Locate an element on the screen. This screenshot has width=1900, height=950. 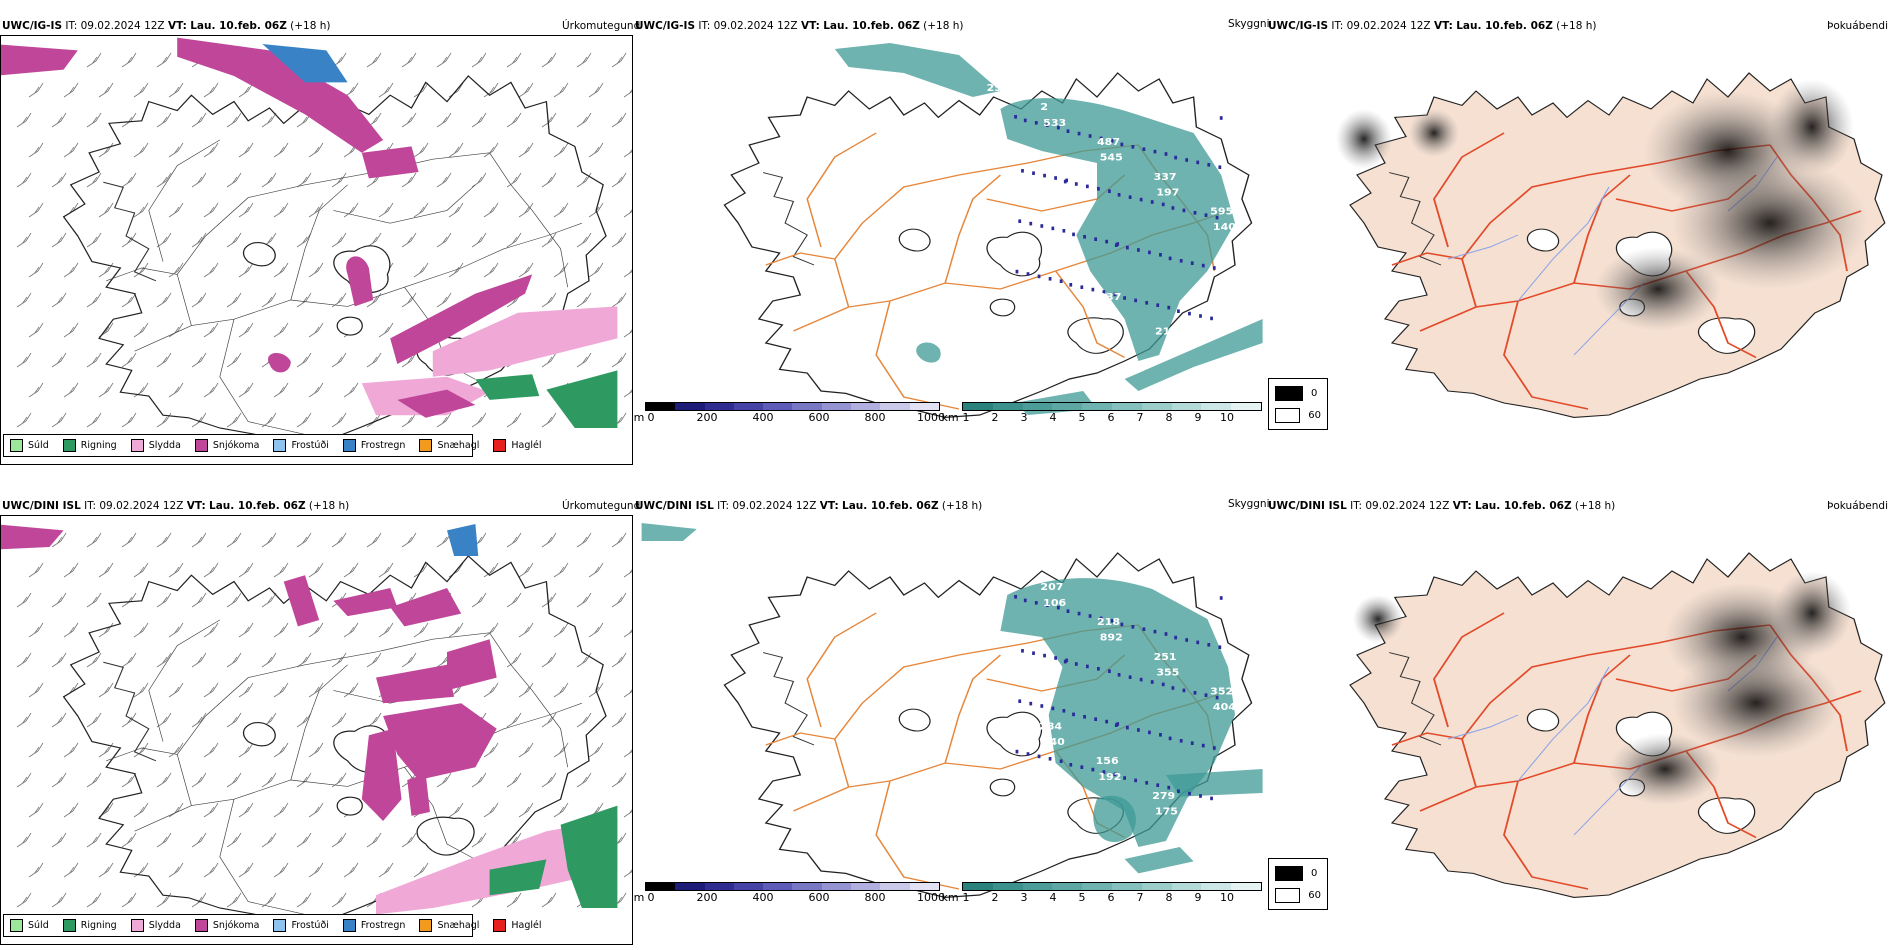
legend-label: Haglél is located at coordinates (526, 445).